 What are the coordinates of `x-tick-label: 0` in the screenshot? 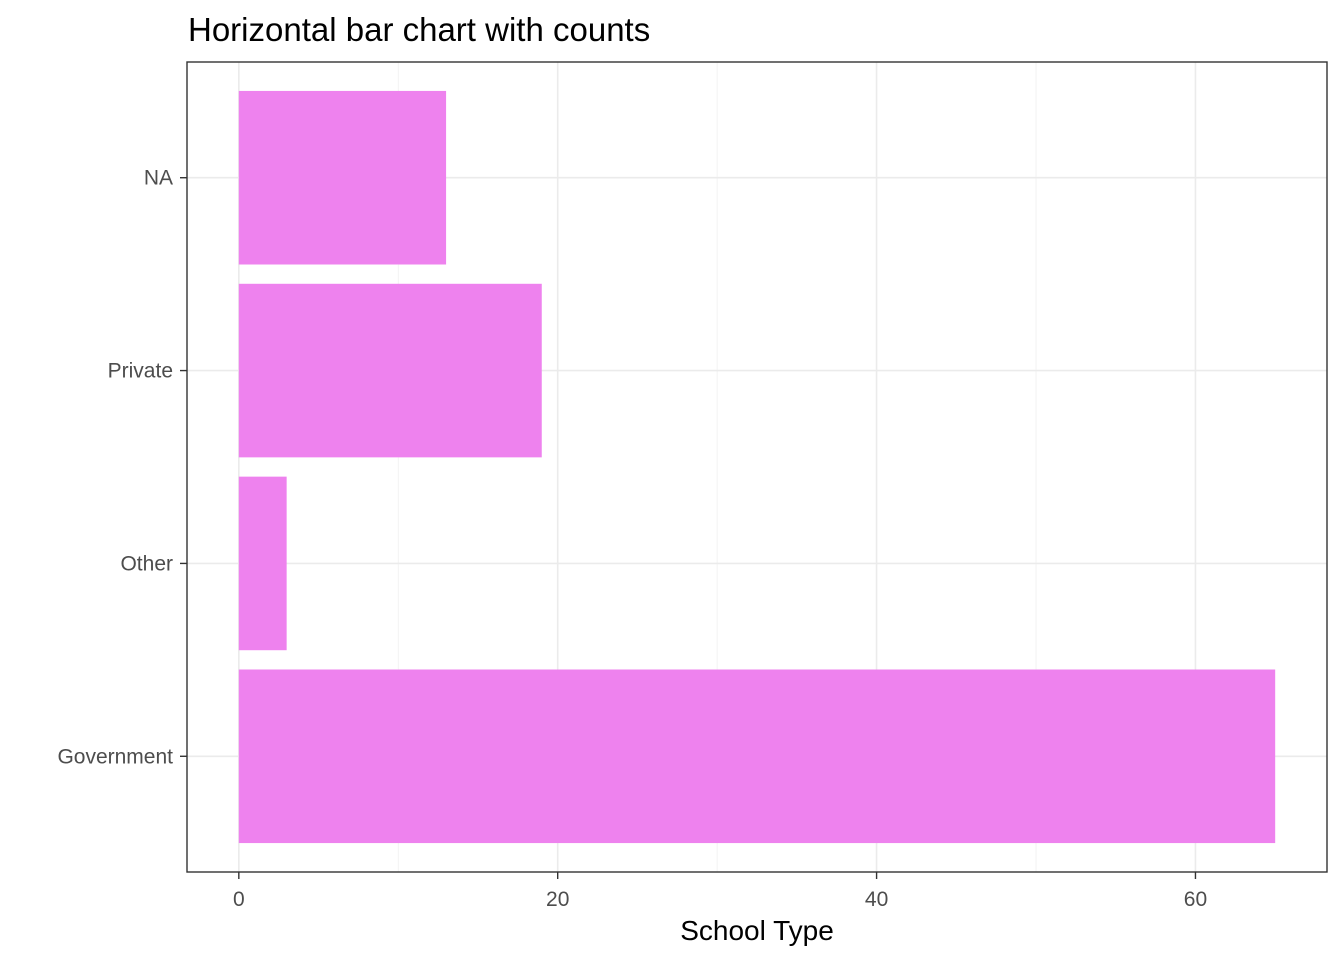 It's located at (239, 899).